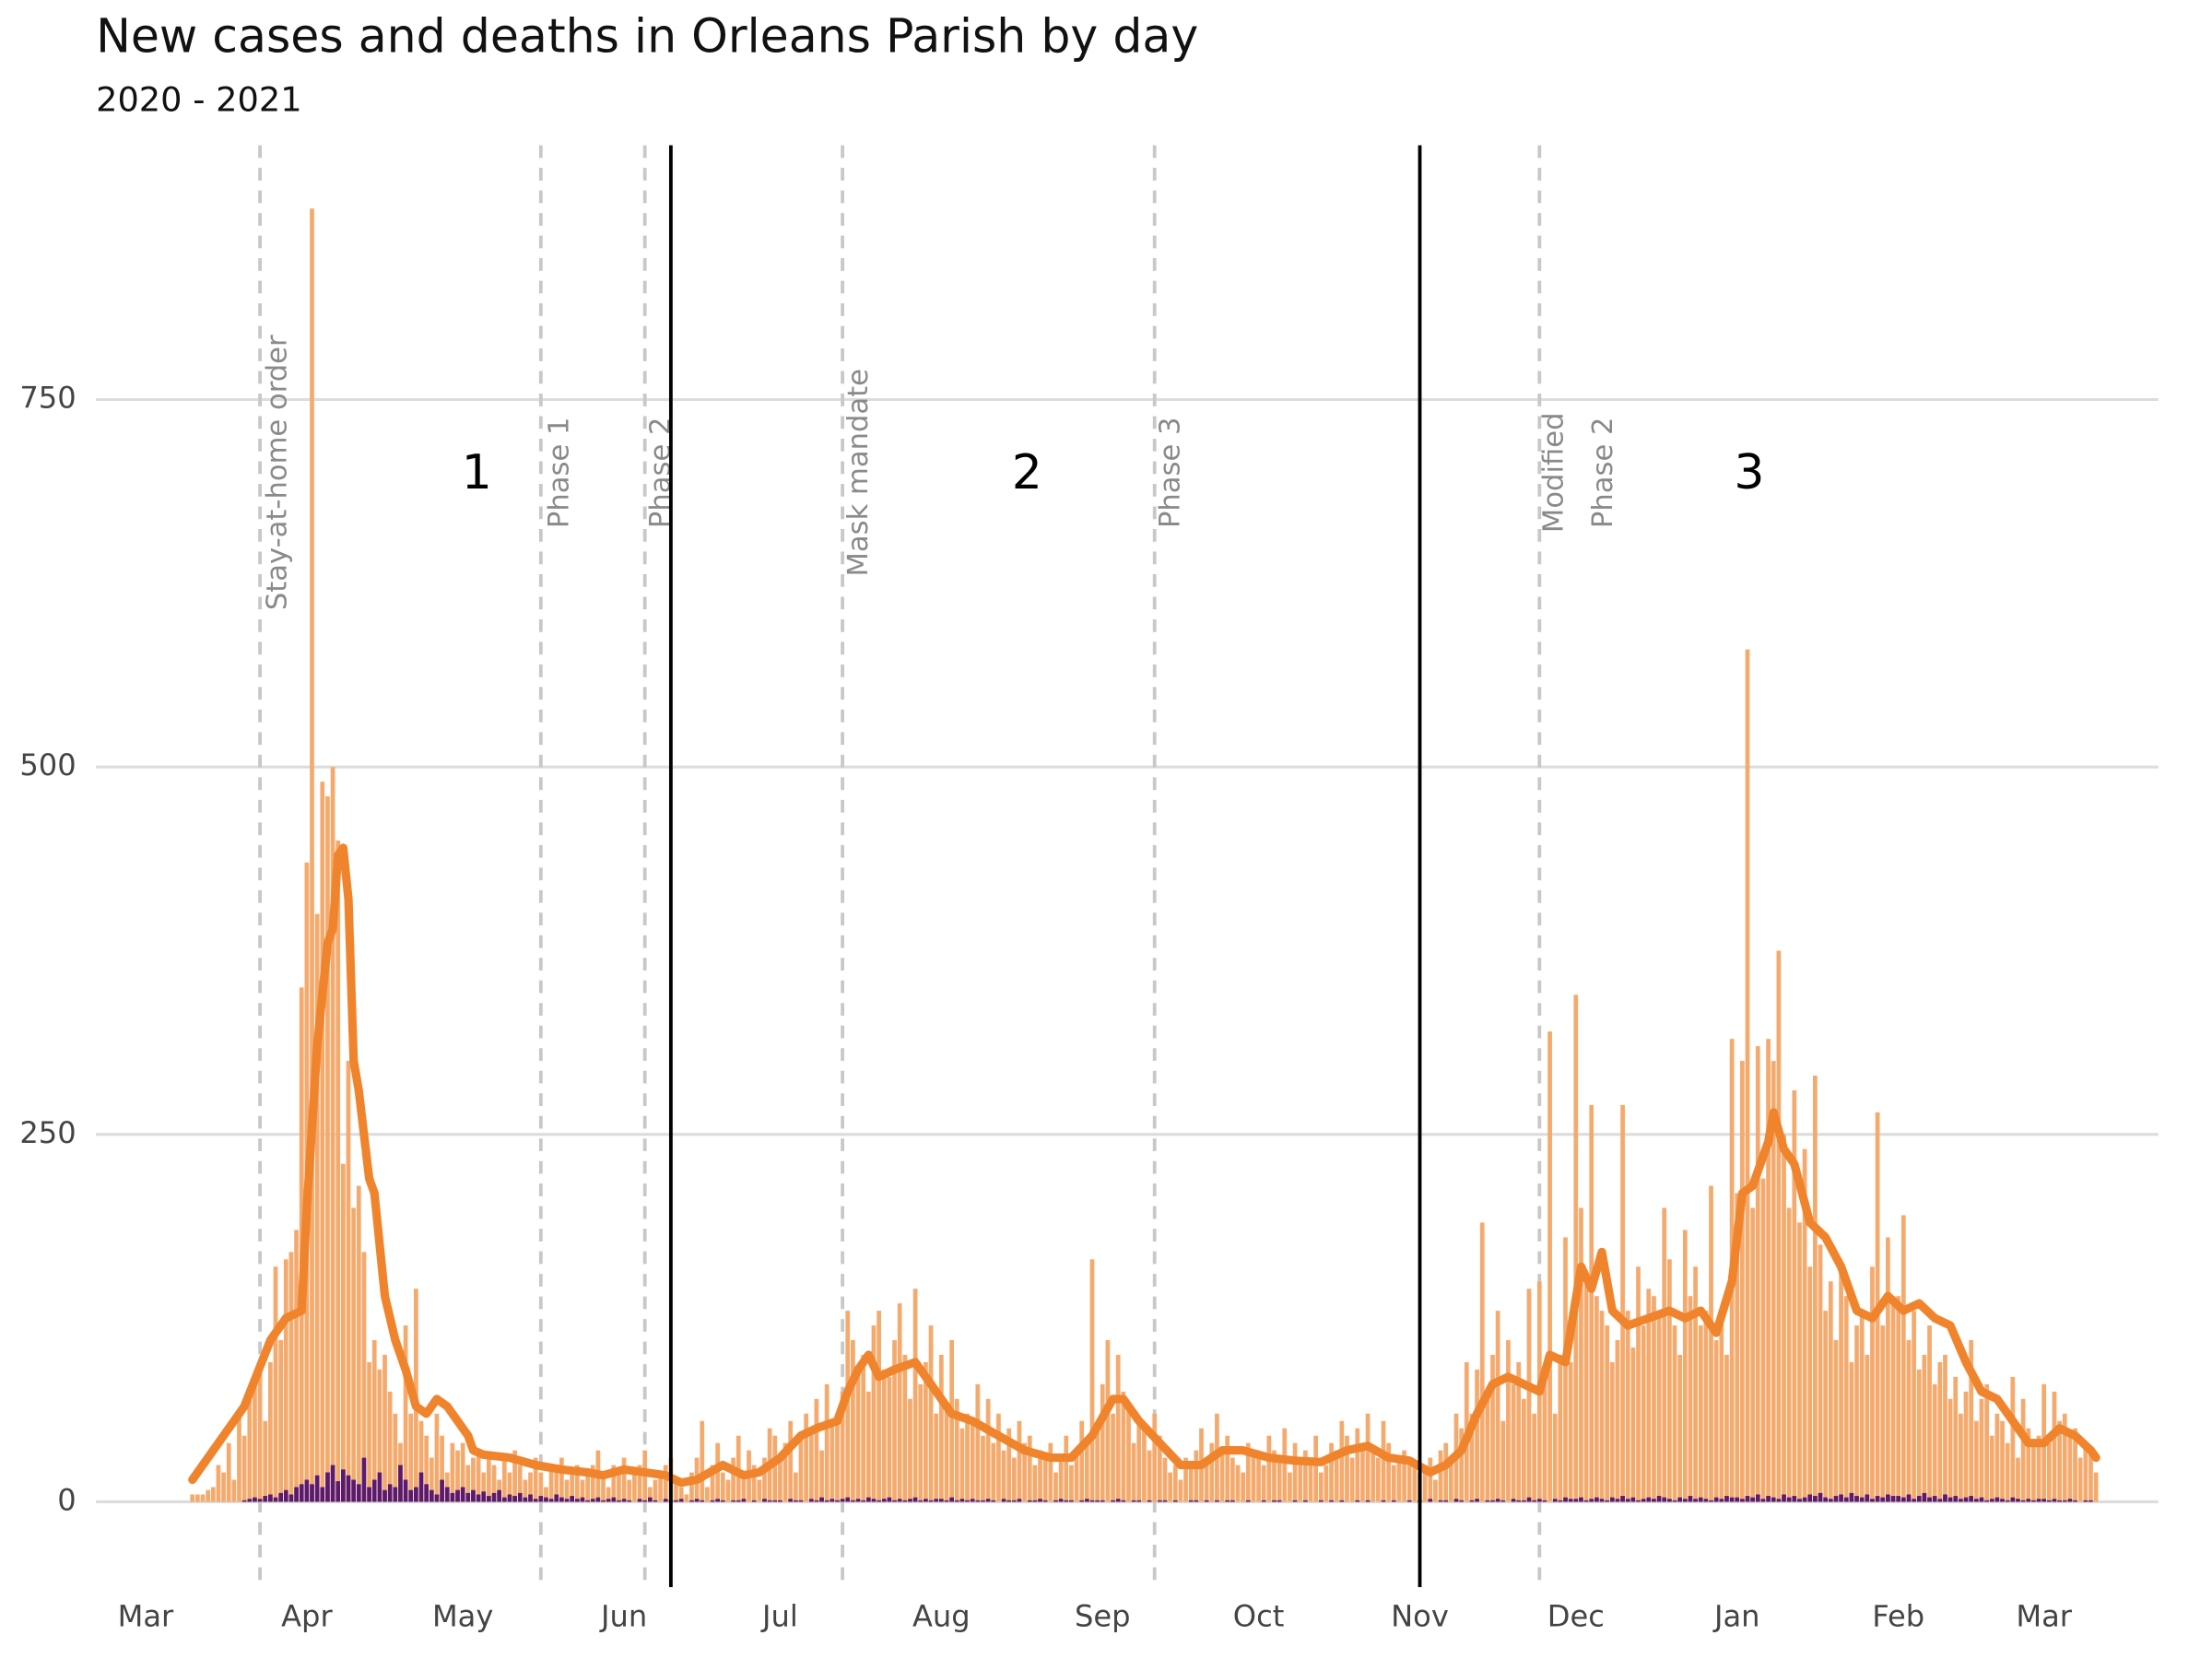 Image resolution: width=2212 pixels, height=1659 pixels. Describe the element at coordinates (1576, 1616) in the screenshot. I see `x-tick-label: Dec` at that location.